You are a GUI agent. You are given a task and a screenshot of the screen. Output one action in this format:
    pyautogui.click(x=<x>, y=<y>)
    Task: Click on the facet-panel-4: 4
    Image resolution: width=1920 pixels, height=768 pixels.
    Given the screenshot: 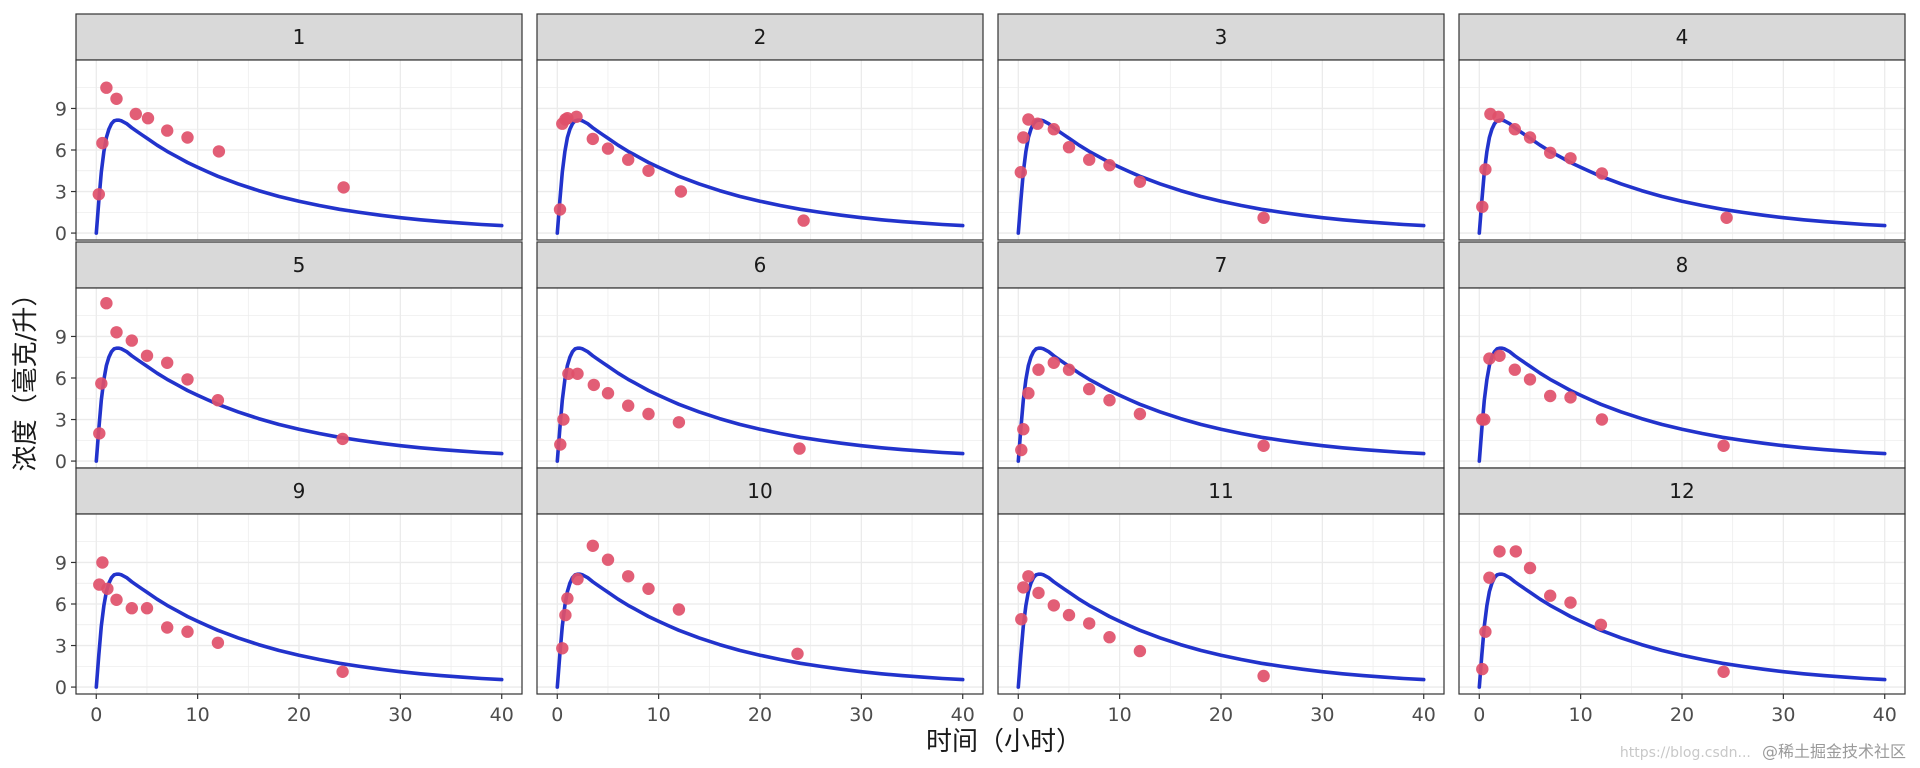 What is the action you would take?
    pyautogui.click(x=1682, y=127)
    